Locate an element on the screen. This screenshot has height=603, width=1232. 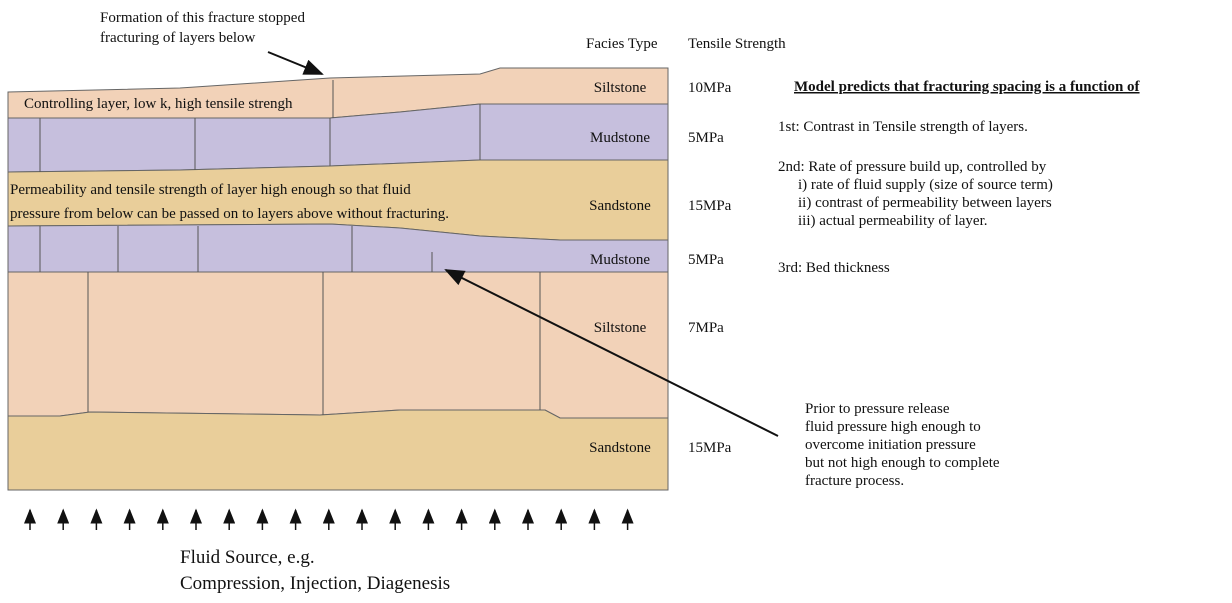
model-item: 3rd: Bed thickness is located at coordinates (834, 268).